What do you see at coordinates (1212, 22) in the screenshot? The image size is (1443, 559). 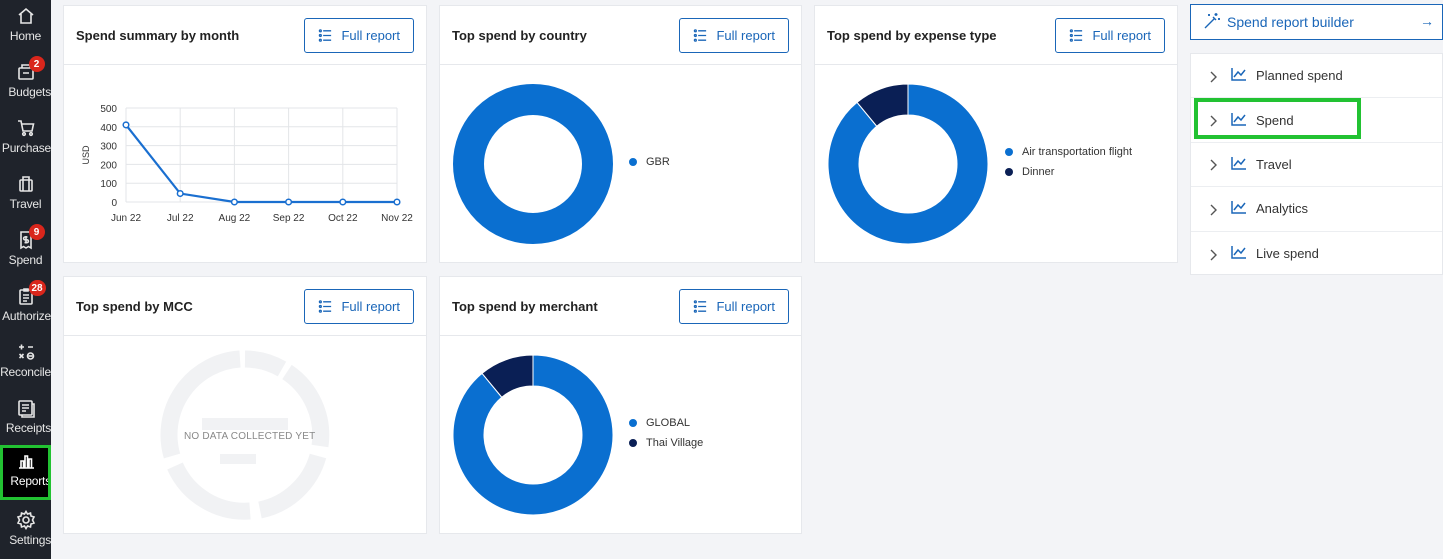 I see `magic-wand-icon` at bounding box center [1212, 22].